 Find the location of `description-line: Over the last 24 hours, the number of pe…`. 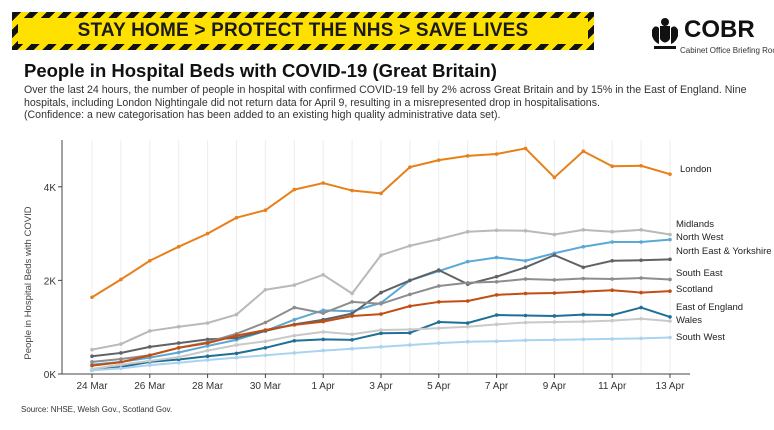

description-line: Over the last 24 hours, the number of pe… is located at coordinates (385, 90).